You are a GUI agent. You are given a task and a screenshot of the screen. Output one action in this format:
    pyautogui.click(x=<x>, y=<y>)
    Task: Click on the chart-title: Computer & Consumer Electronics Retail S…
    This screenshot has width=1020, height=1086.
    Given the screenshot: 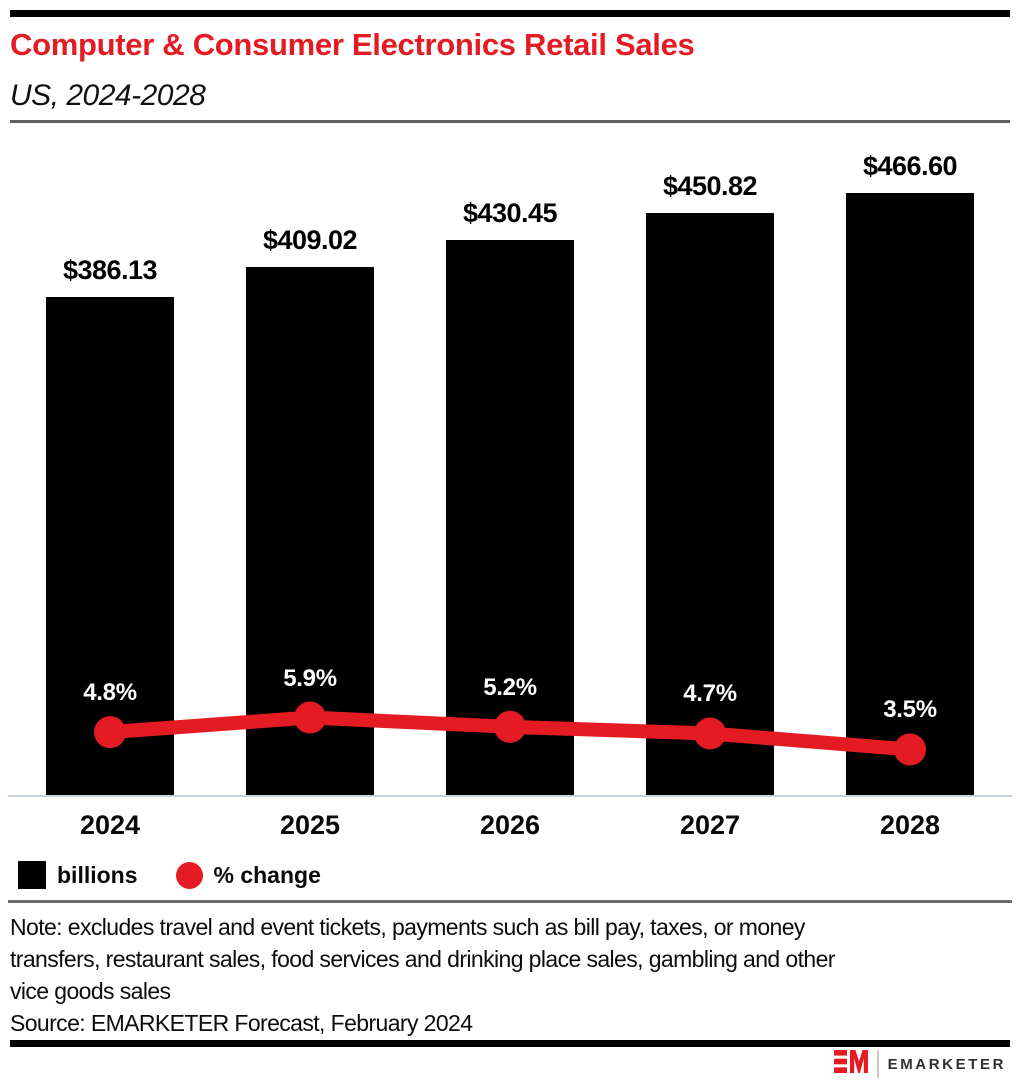 What is the action you would take?
    pyautogui.click(x=352, y=44)
    